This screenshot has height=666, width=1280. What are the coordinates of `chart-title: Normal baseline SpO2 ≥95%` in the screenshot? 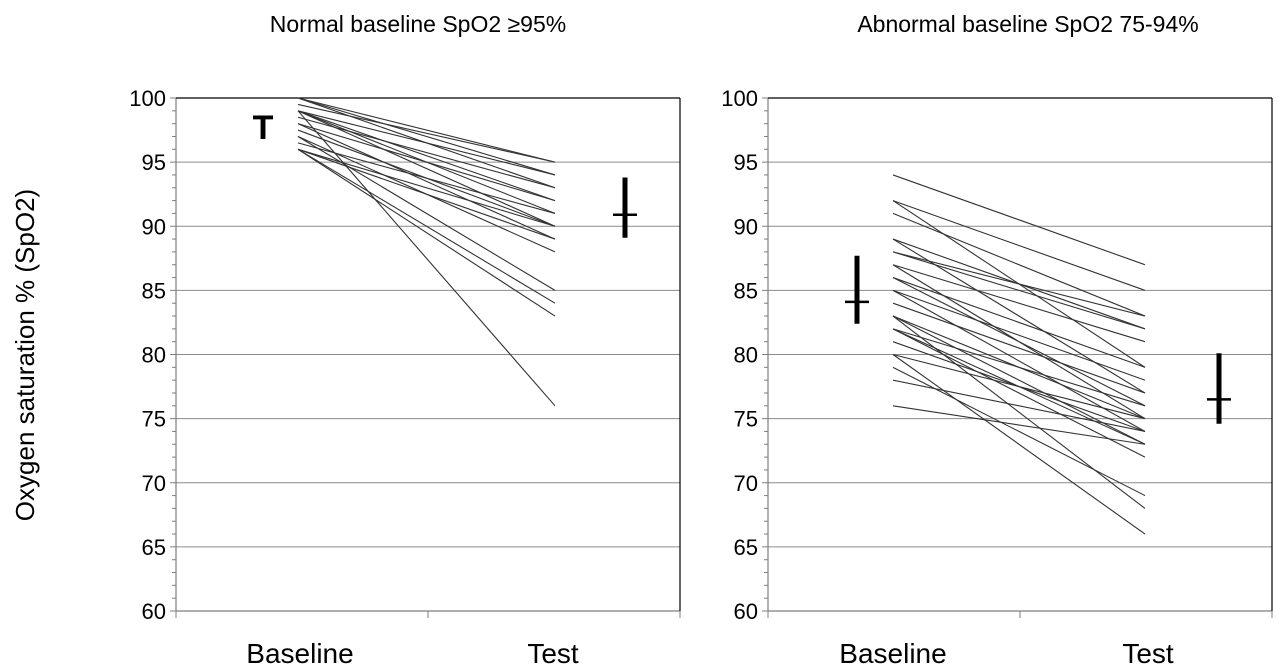 It's located at (418, 24).